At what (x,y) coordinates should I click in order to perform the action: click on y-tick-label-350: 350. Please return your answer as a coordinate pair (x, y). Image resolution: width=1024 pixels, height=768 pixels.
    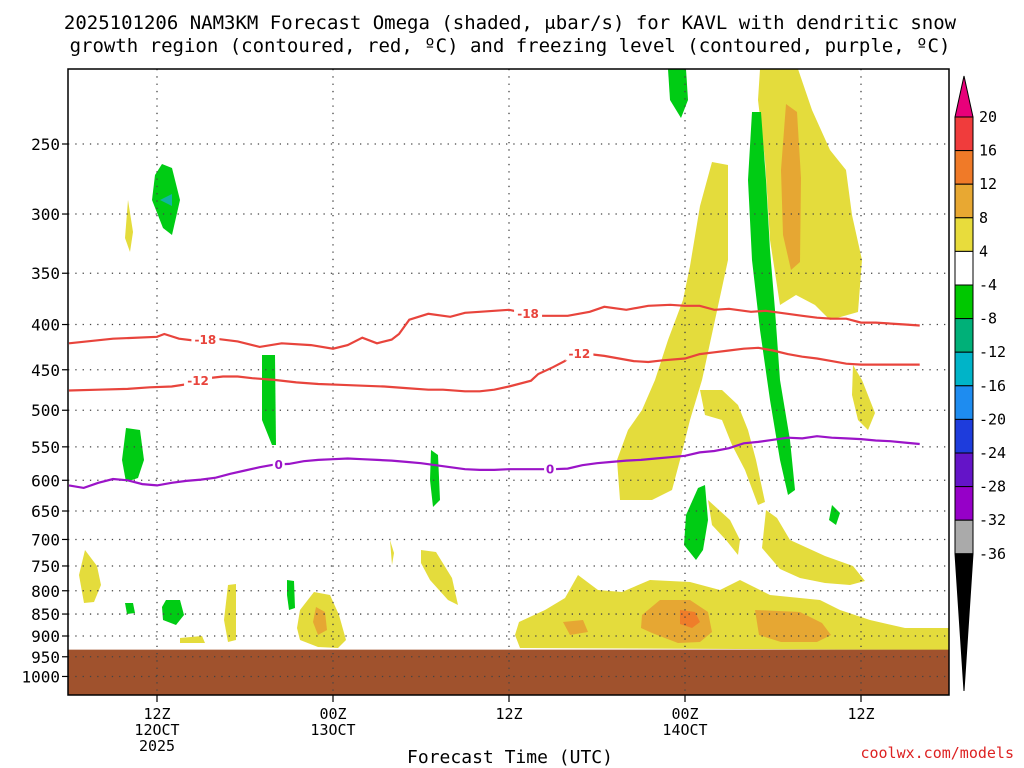
    Looking at the image, I should click on (45, 273).